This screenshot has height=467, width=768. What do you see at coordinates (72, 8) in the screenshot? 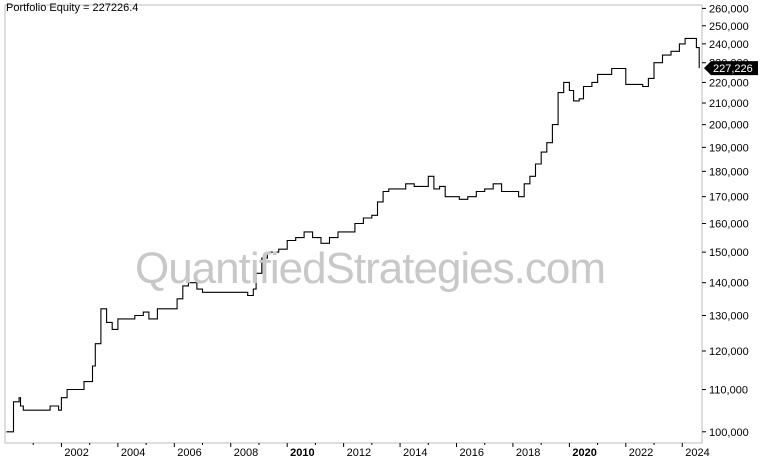
I see `chart-title: Portfolio Equity = 227226.4` at bounding box center [72, 8].